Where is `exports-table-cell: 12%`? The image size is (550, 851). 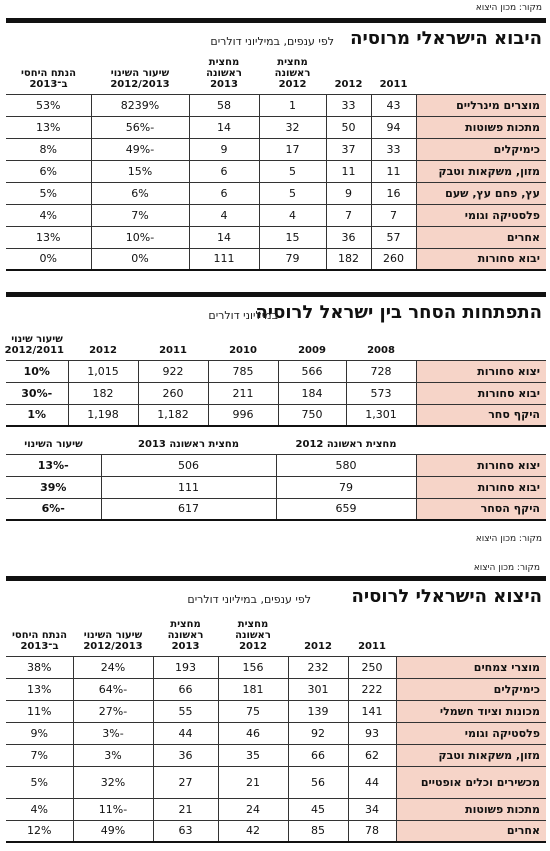 exports-table-cell: 12% is located at coordinates (39, 831).